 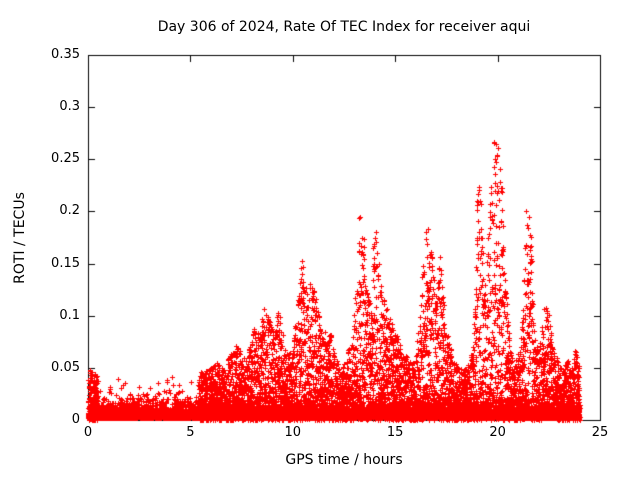 I want to click on y-tick-label: 0.35, so click(x=65, y=54).